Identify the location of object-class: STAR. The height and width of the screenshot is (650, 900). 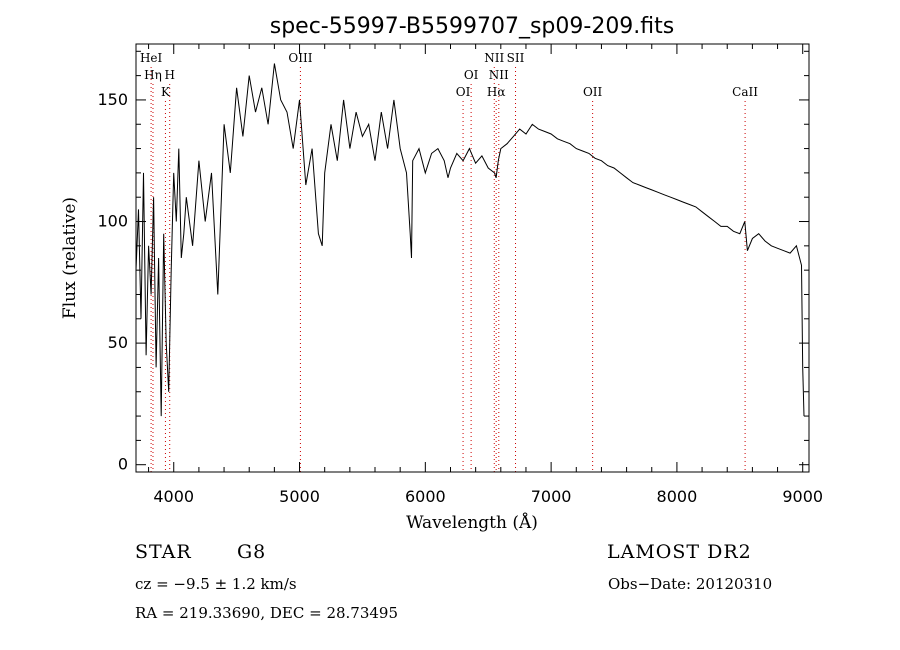
(163, 552).